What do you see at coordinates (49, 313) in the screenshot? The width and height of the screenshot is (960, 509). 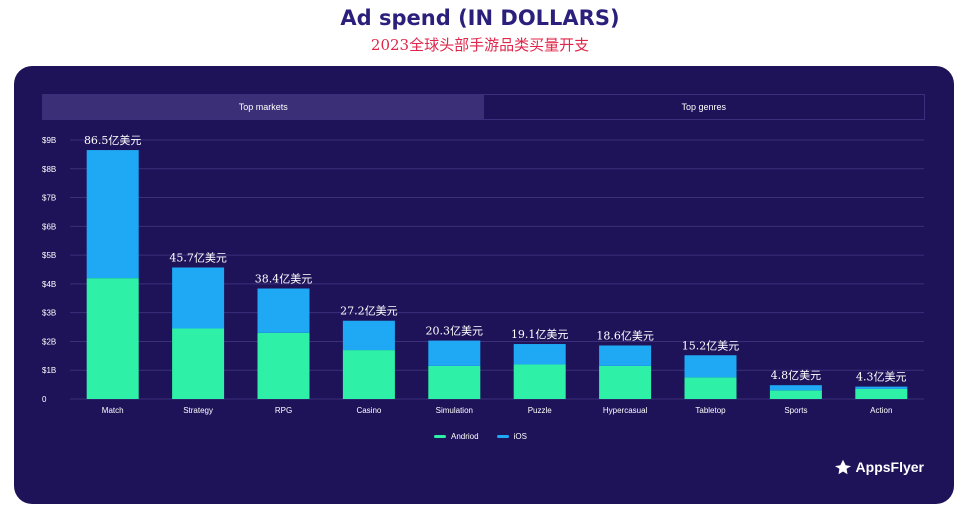 I see `y-tick-label: $3B` at bounding box center [49, 313].